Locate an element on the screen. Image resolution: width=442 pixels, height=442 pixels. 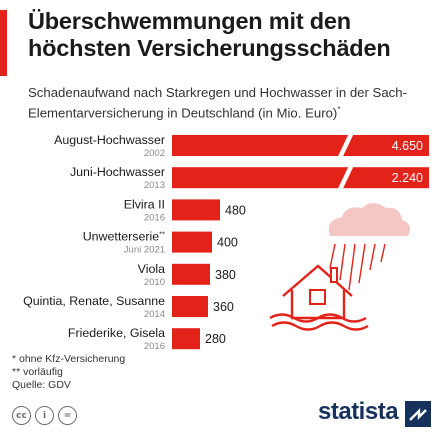
flood-house-illustration is located at coordinates (339, 267).